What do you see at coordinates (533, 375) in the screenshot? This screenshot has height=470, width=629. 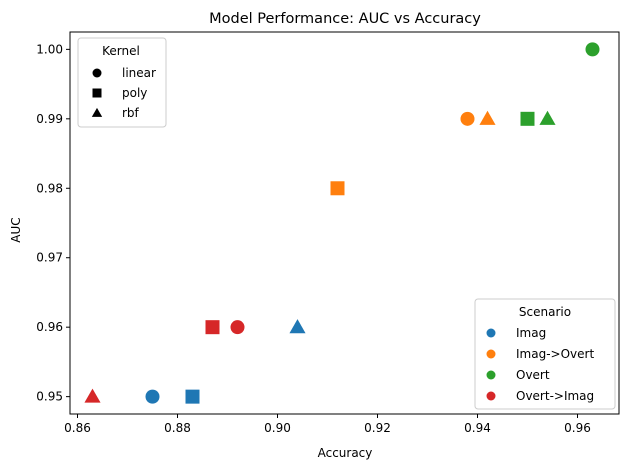 I see `scenario-legend-label: Overt` at bounding box center [533, 375].